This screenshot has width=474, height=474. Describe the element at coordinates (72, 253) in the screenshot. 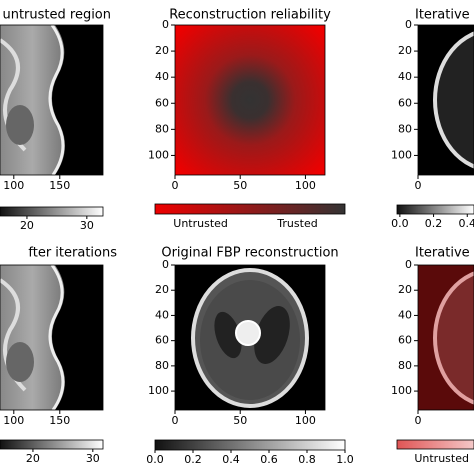

I see `panel-title: fter iterations` at that location.